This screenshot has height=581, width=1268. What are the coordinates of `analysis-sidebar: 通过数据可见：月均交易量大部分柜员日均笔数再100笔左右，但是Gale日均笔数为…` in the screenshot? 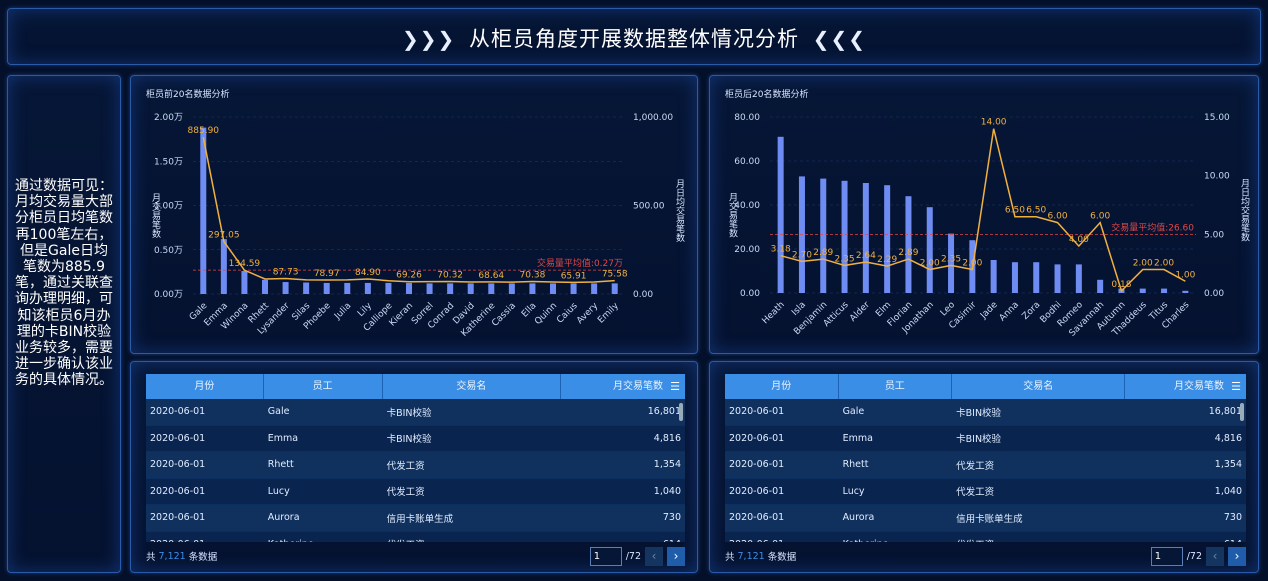 It's located at (64, 324).